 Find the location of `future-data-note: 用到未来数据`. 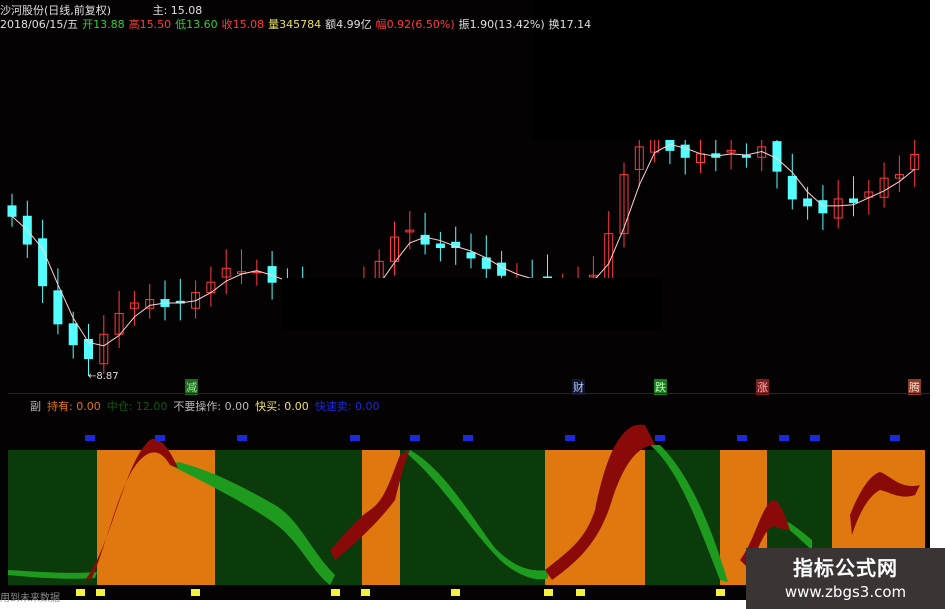

future-data-note: 用到未来数据 is located at coordinates (30, 598).